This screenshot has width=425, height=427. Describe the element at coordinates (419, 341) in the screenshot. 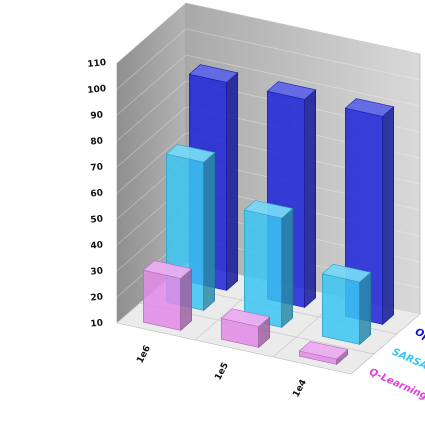

I see `legend-entry: Optimal` at that location.